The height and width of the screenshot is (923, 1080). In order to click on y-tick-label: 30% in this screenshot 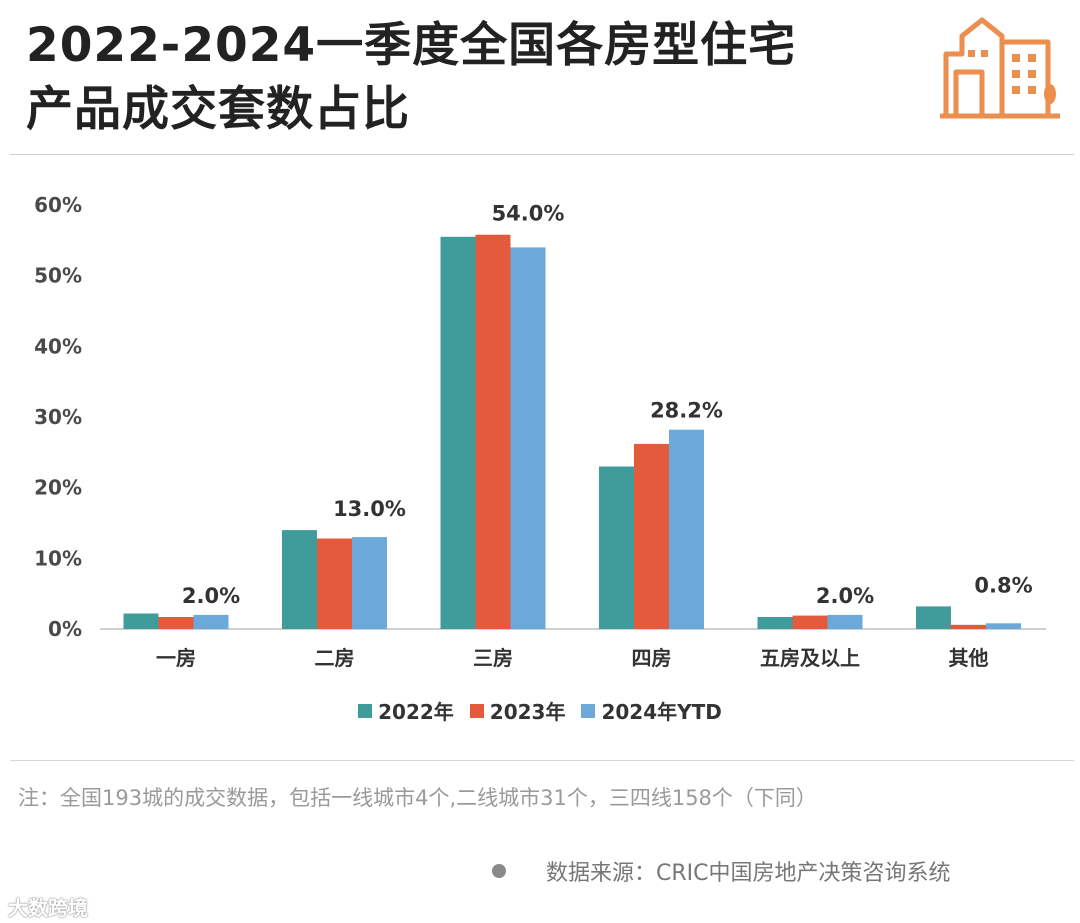, I will do `click(58, 417)`.